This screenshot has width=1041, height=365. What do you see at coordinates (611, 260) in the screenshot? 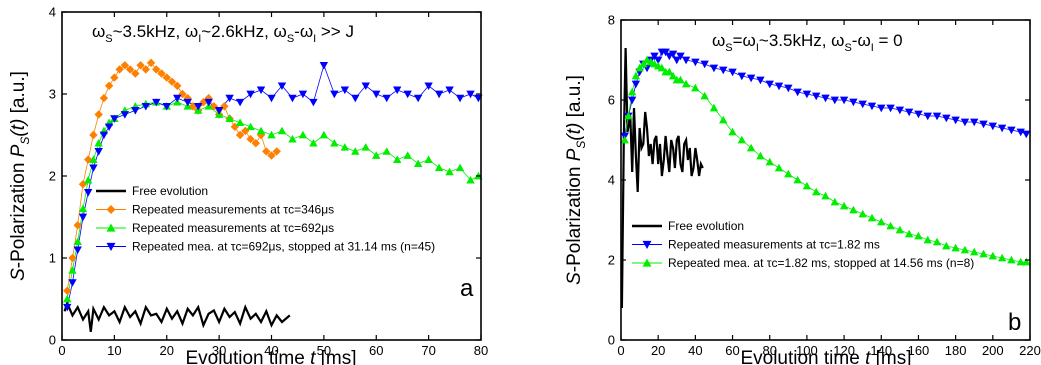
I see `panel-b-y-tick-label: 2` at bounding box center [611, 260].